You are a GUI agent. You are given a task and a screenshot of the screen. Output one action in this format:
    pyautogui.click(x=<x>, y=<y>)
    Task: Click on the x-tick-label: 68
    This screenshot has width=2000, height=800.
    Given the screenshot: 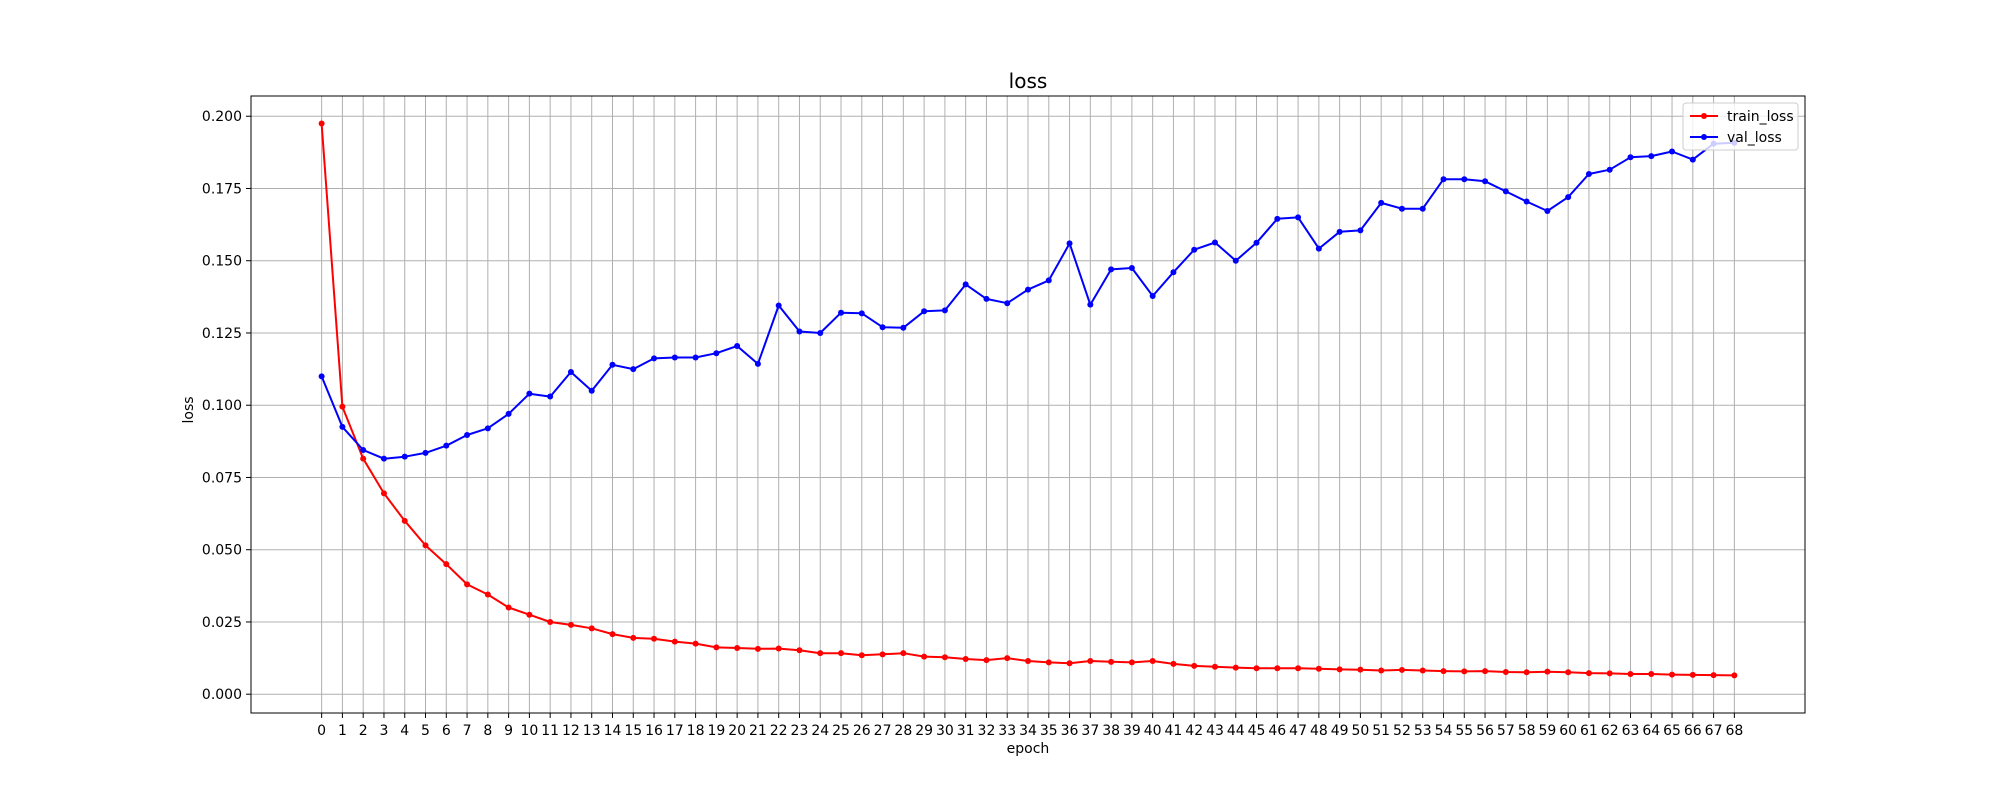 What is the action you would take?
    pyautogui.click(x=1734, y=731)
    